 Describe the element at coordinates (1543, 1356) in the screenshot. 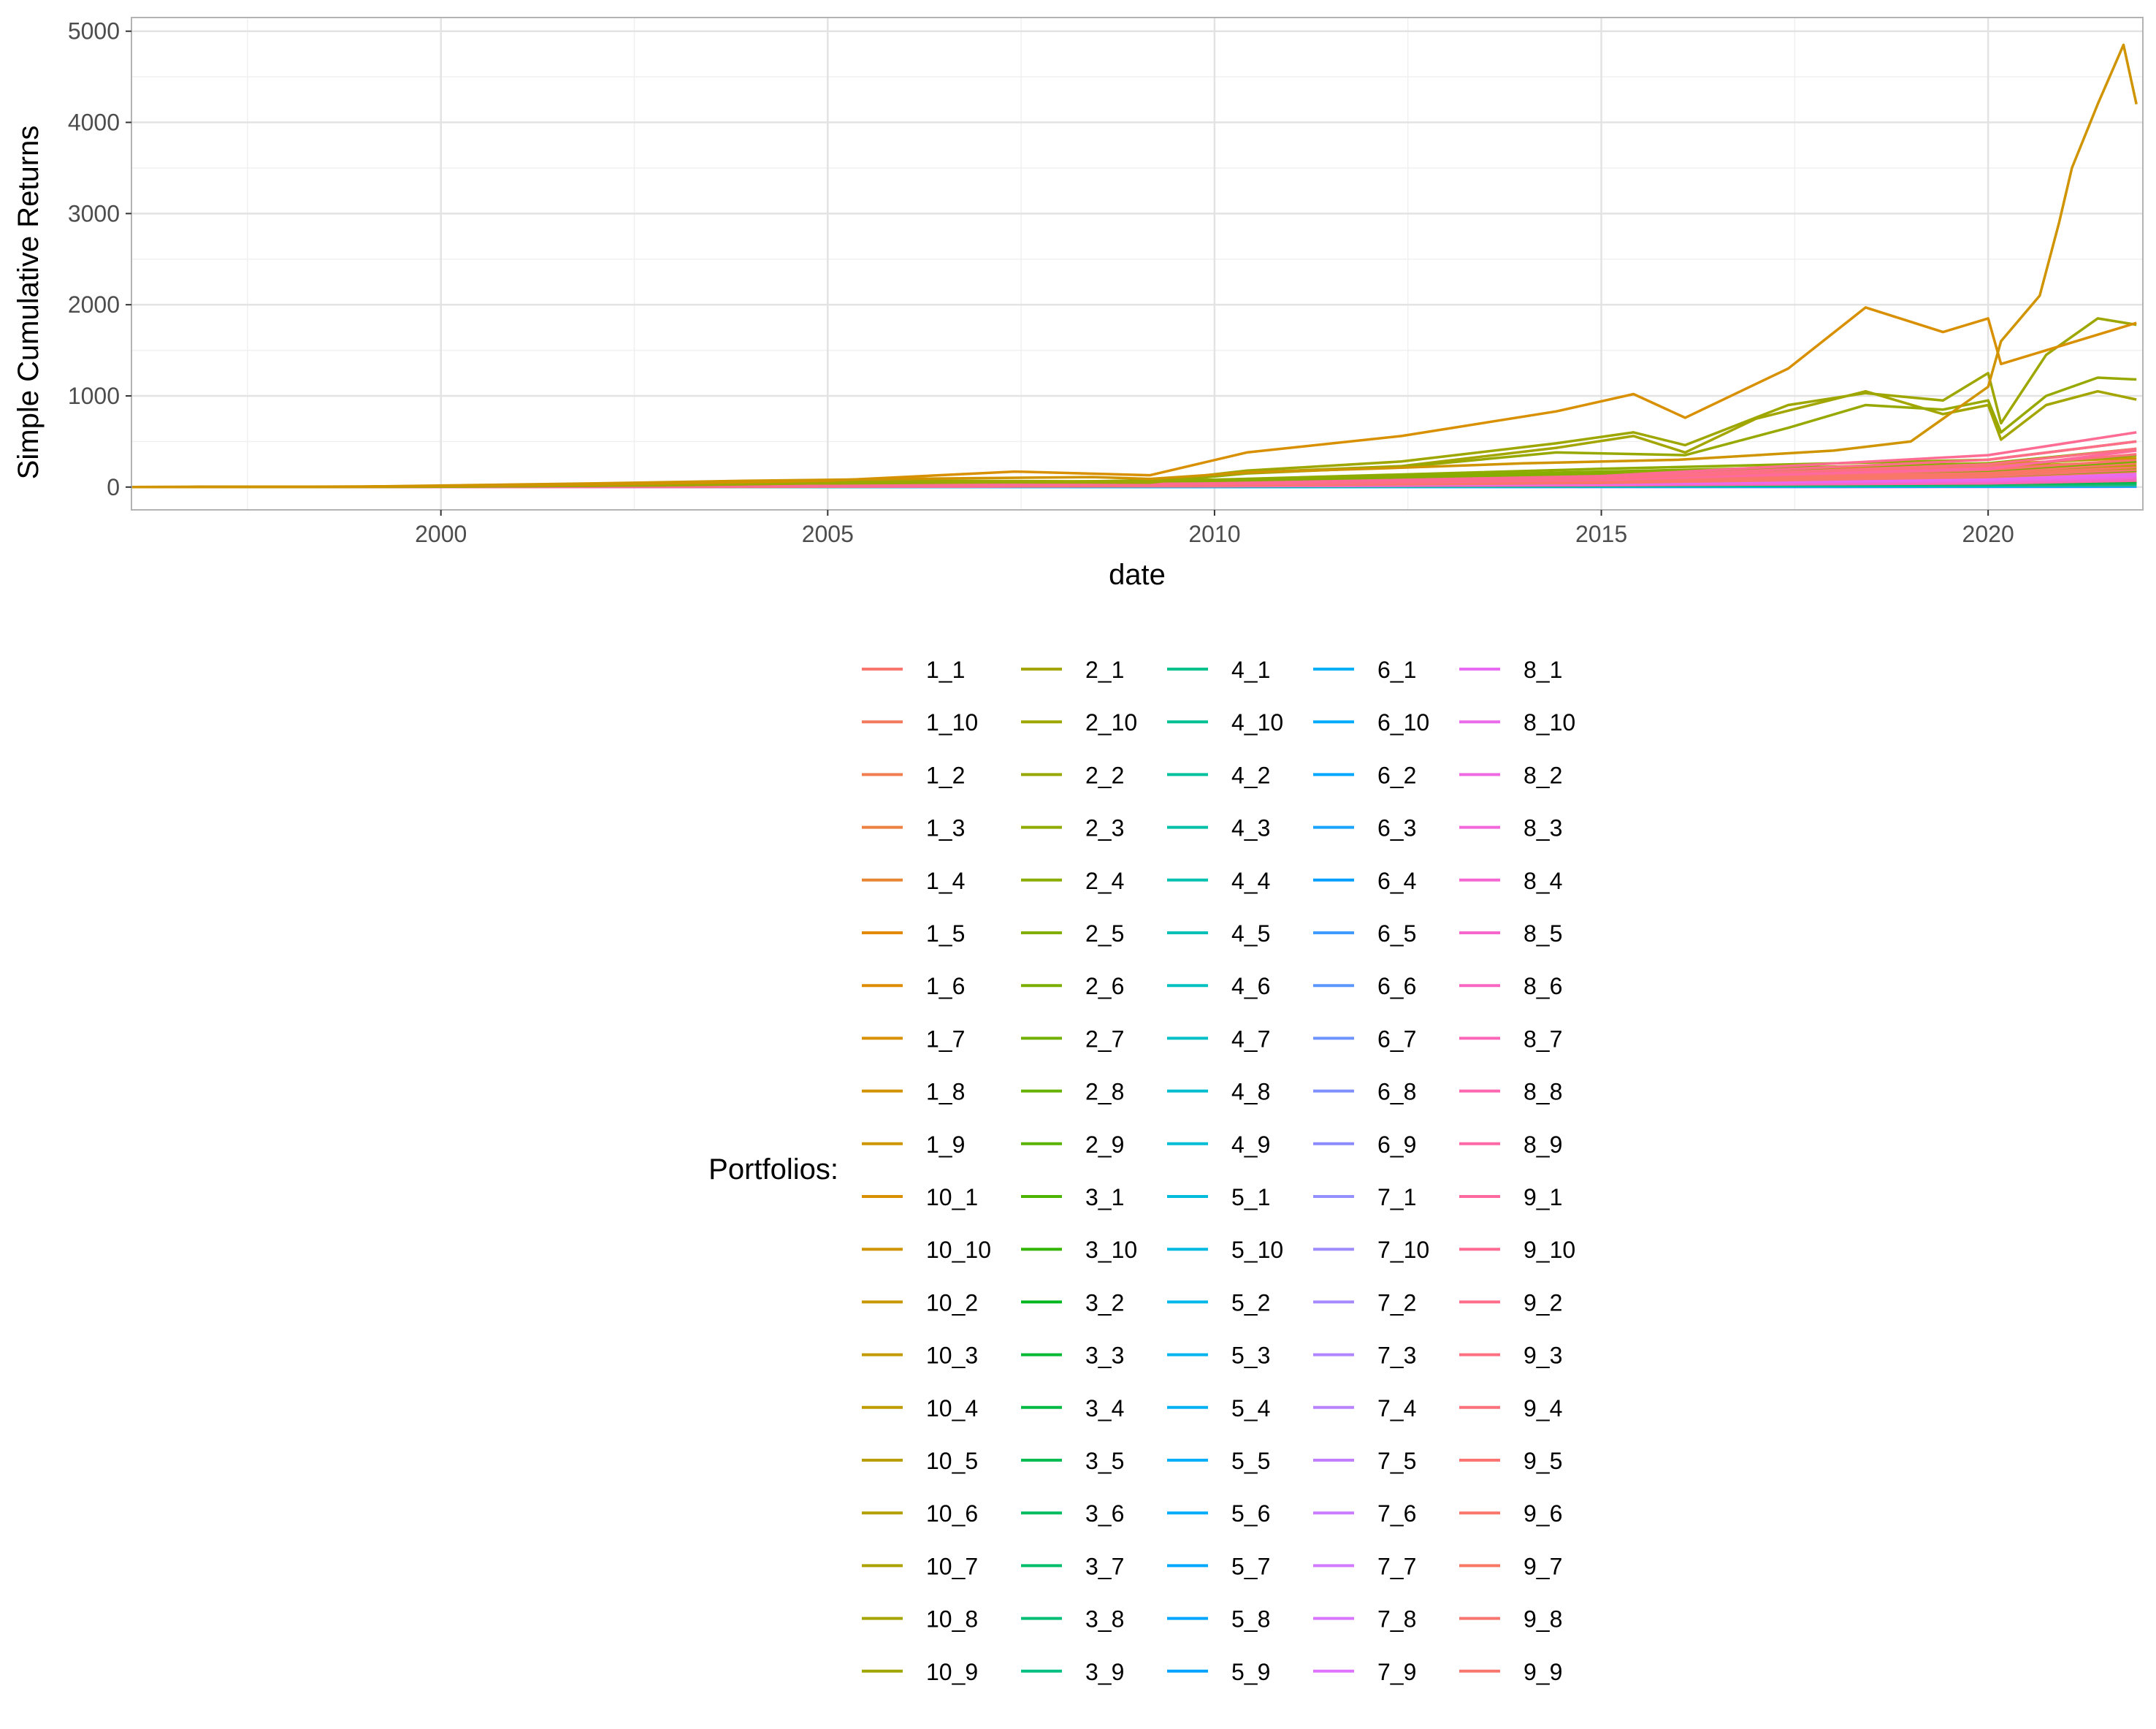

I see `legend-label-9_3: 9_3` at that location.